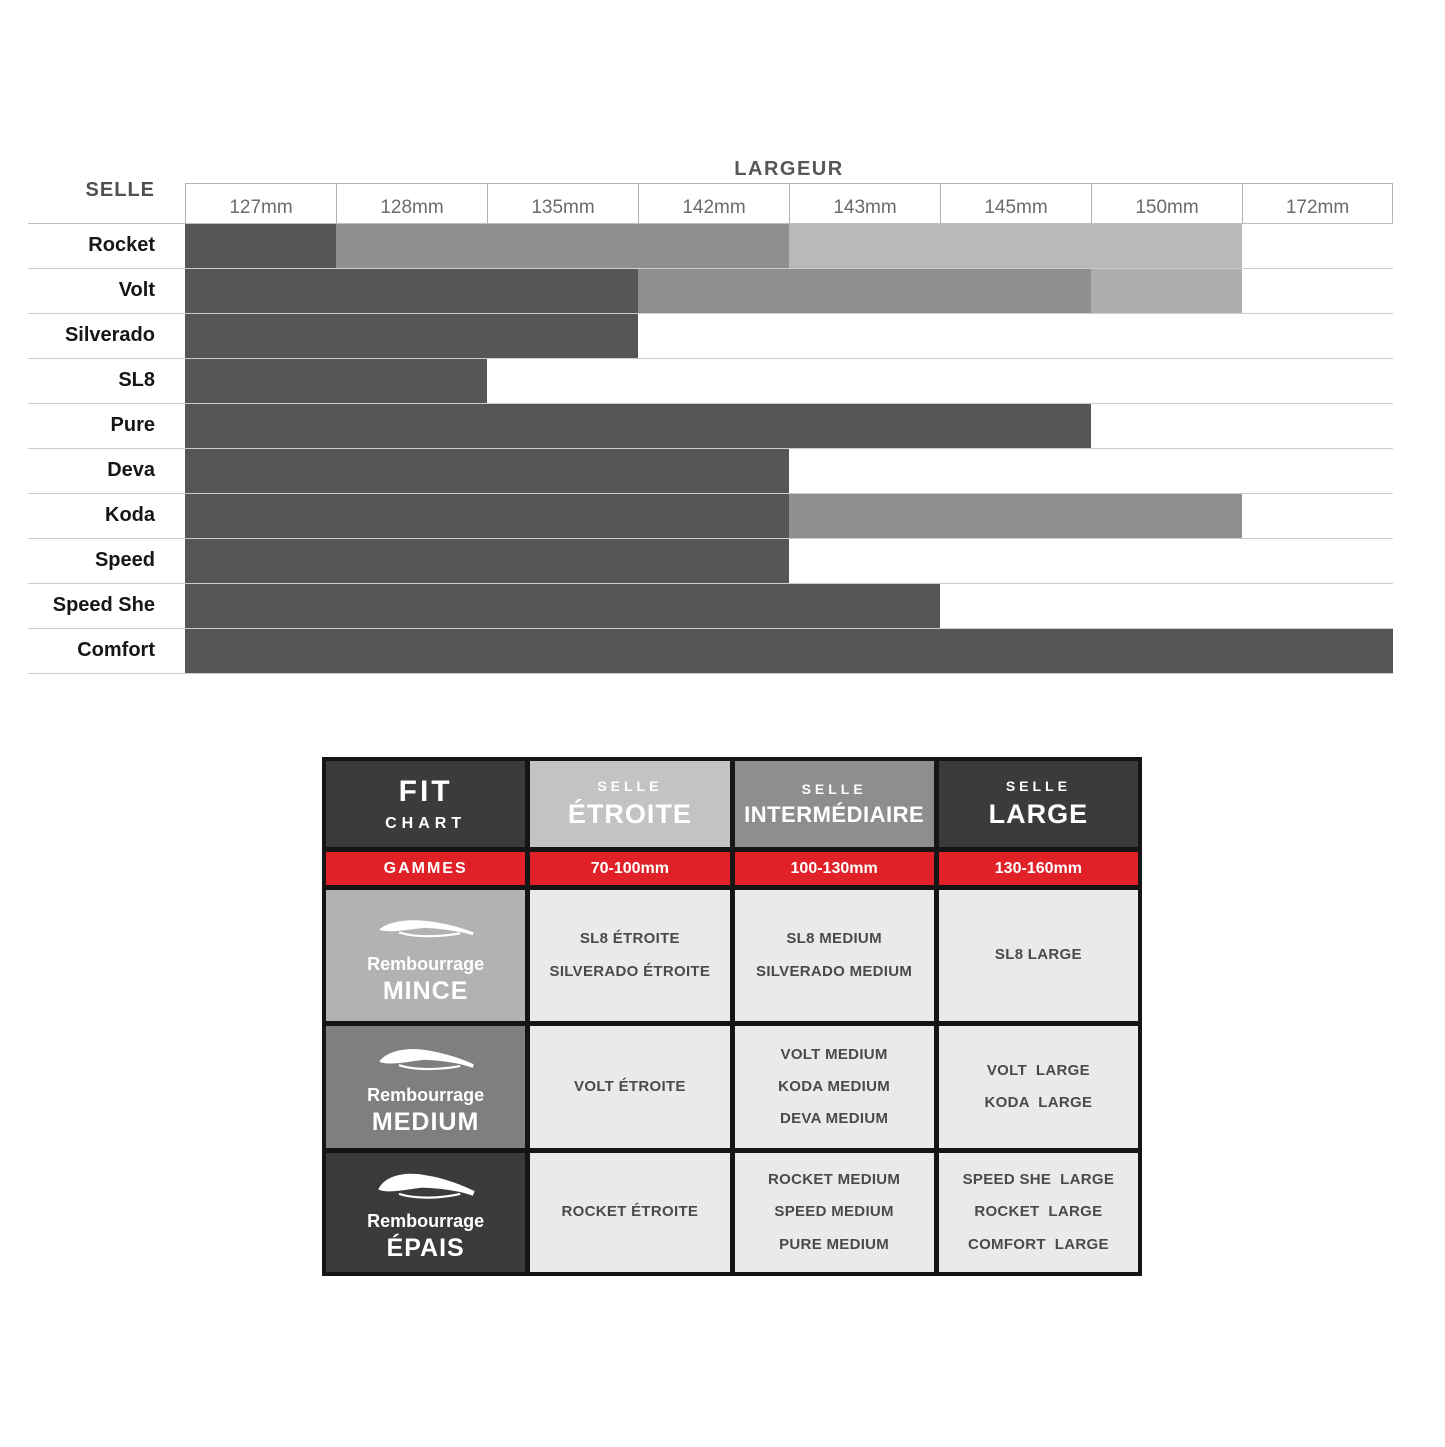 The height and width of the screenshot is (1447, 1445). What do you see at coordinates (834, 1054) in the screenshot?
I see `saddle-model-entry: VOLT MEDIUM` at bounding box center [834, 1054].